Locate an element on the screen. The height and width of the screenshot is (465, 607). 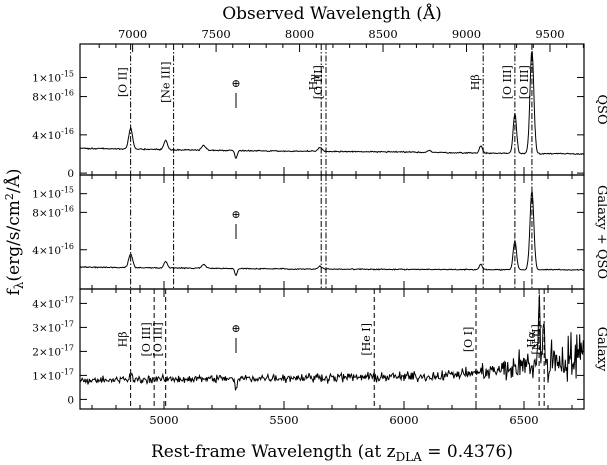
y-axis-title-end: (erg/s/cm is located at coordinates (14, 241).